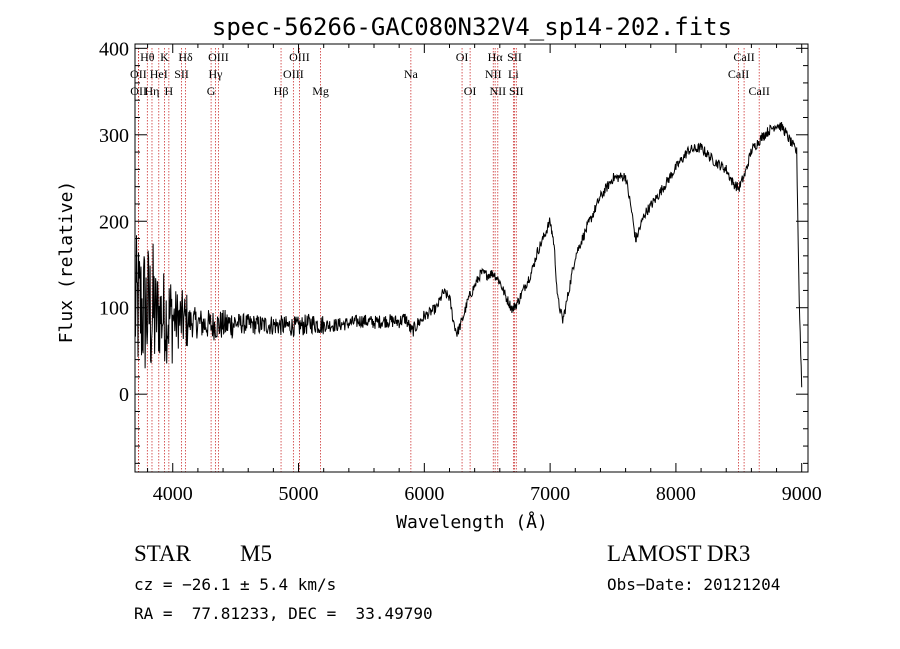 This screenshot has height=649, width=900. I want to click on spectral-line-label: Hδ, so click(185, 57).